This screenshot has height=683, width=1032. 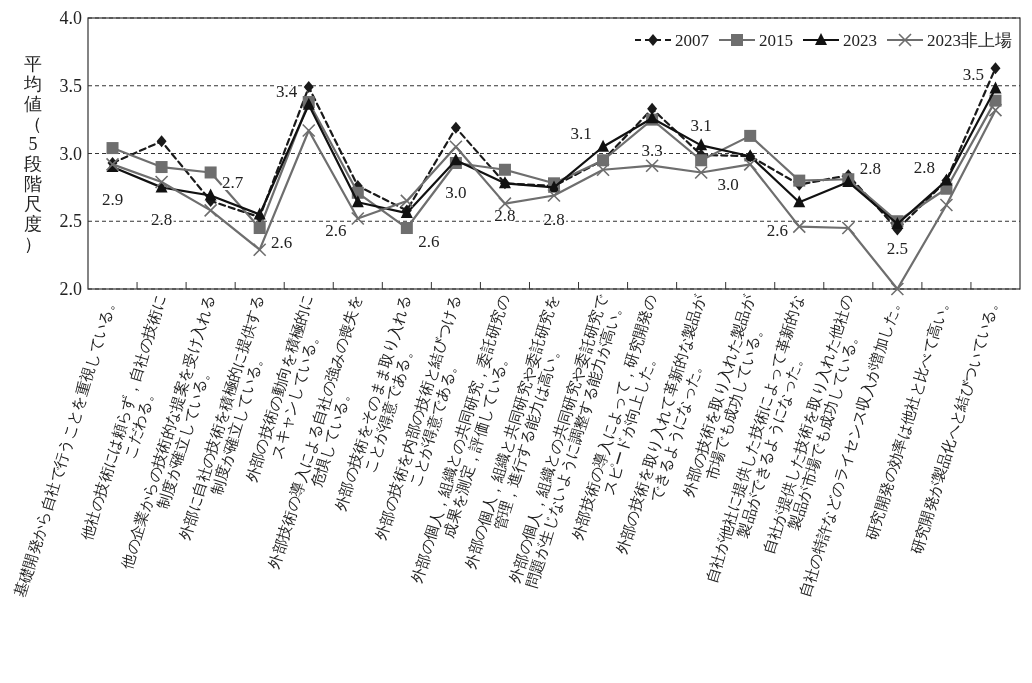 I want to click on data-label: 2.7, so click(x=233, y=182).